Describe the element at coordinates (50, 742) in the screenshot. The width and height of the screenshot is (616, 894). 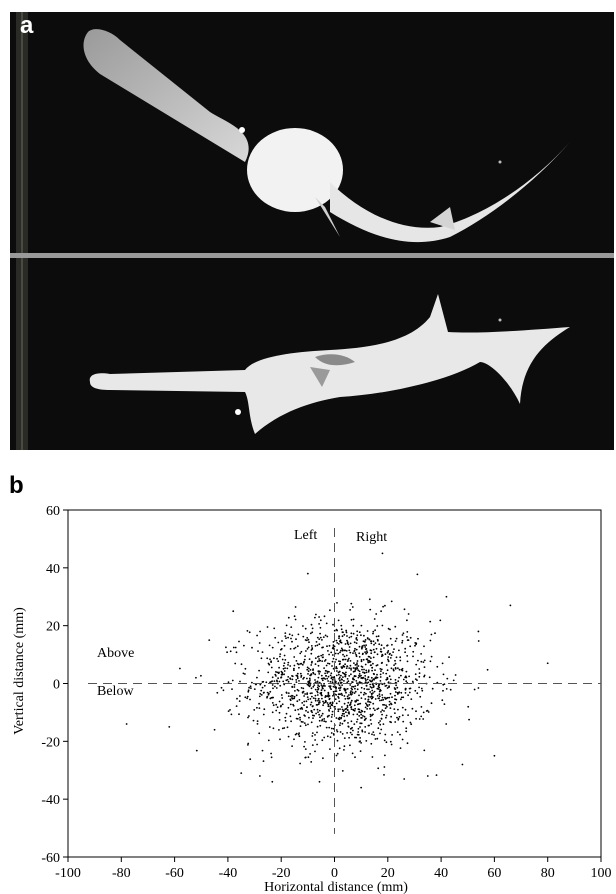
I see `y-tick-label: -20` at that location.